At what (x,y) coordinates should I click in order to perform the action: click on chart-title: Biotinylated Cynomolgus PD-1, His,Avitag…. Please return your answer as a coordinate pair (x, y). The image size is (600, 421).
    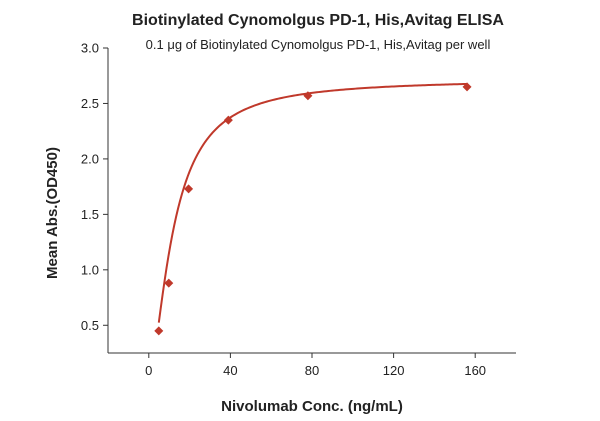
    Looking at the image, I should click on (318, 20).